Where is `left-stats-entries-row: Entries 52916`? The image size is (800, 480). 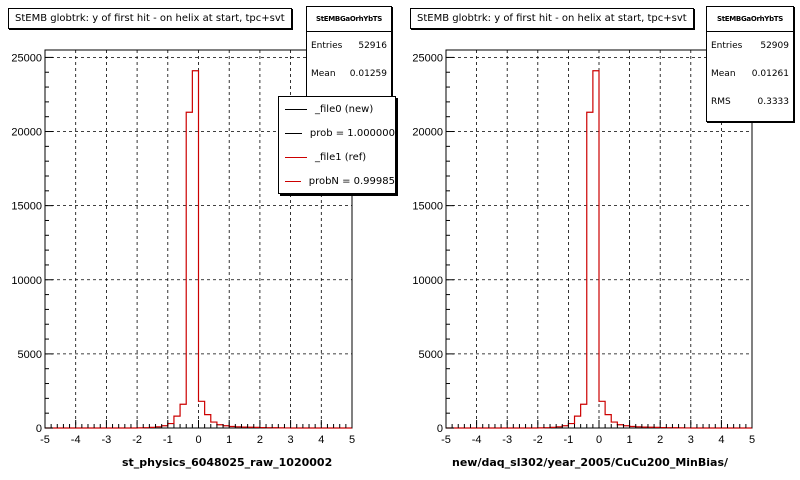
left-stats-entries-row: Entries 52916 is located at coordinates (349, 46).